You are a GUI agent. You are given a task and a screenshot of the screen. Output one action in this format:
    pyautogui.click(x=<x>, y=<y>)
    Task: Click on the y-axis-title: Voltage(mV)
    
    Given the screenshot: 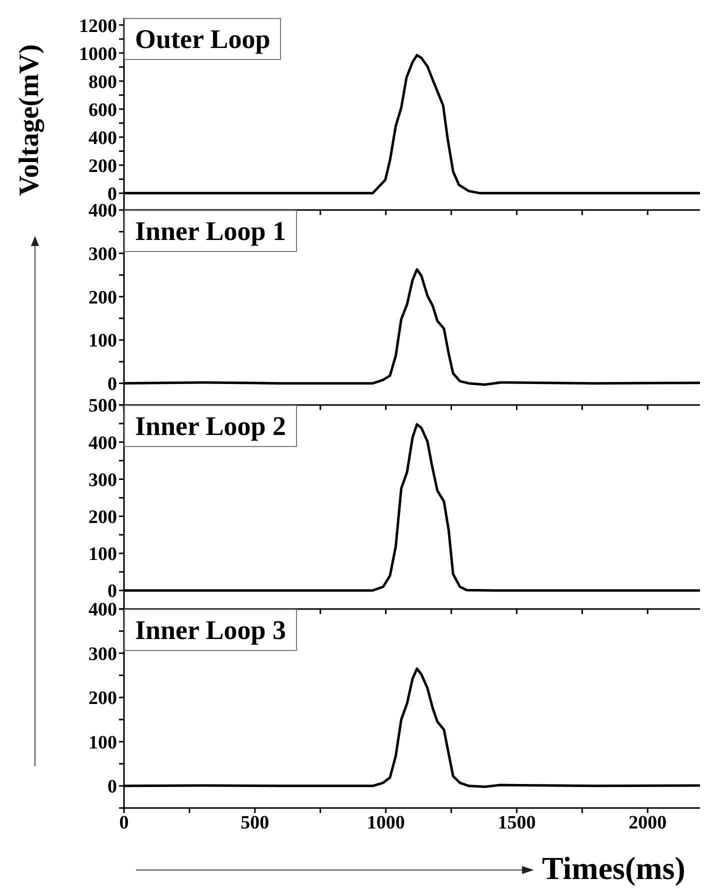 What is the action you would take?
    pyautogui.click(x=30, y=120)
    